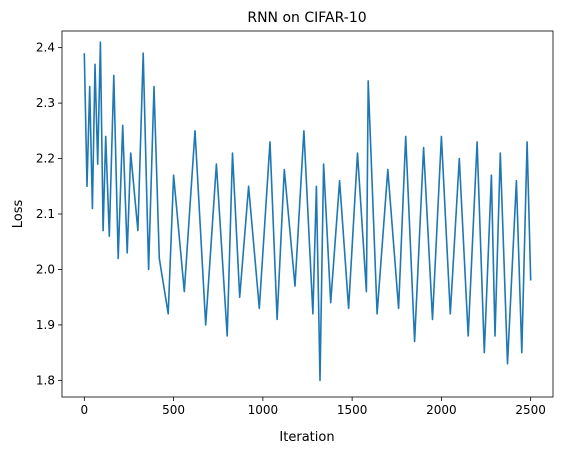 The width and height of the screenshot is (567, 453). I want to click on y-tick-label: 2.0, so click(45, 269).